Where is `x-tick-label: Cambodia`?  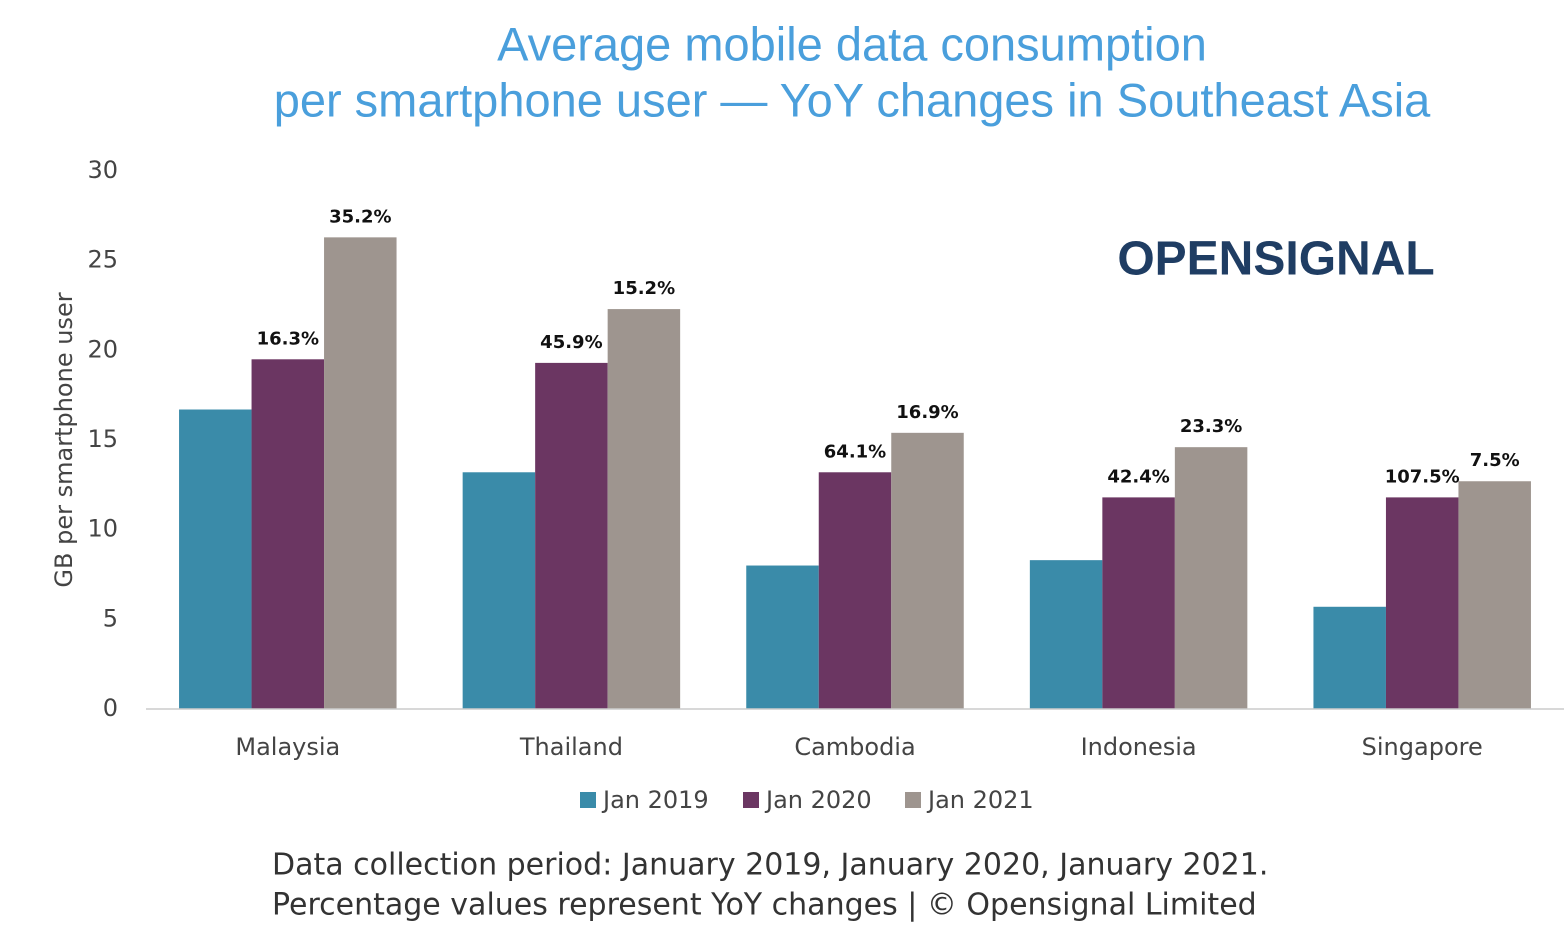
x-tick-label: Cambodia is located at coordinates (854, 747).